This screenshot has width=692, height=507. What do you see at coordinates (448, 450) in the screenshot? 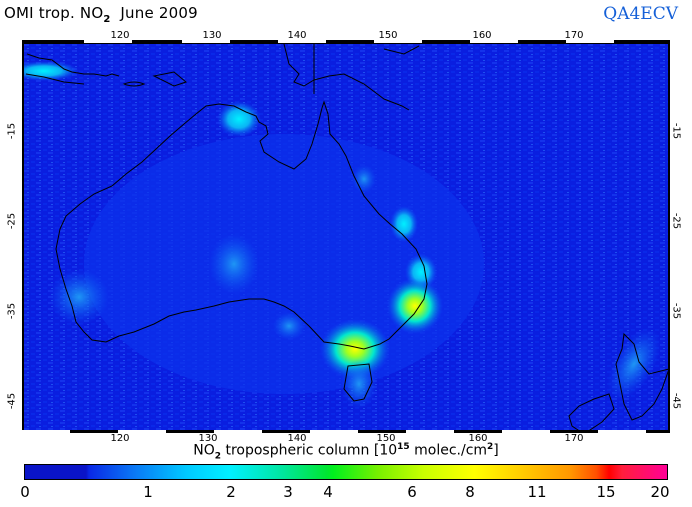
I see `colorbar-title-unit: molec./cm` at bounding box center [448, 450].